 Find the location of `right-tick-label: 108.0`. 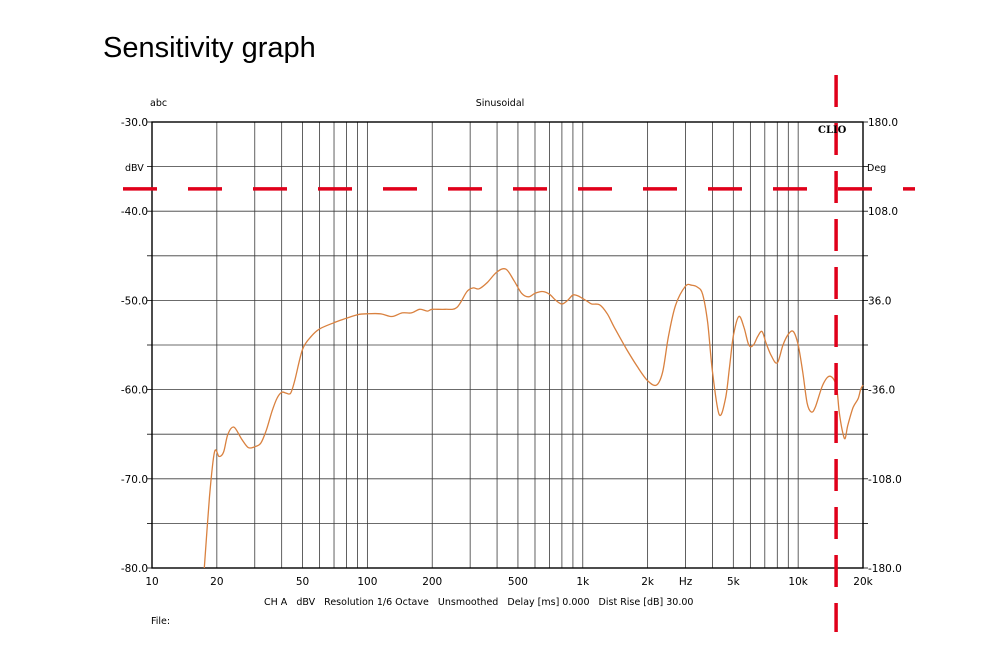

right-tick-label: 108.0 is located at coordinates (883, 212).